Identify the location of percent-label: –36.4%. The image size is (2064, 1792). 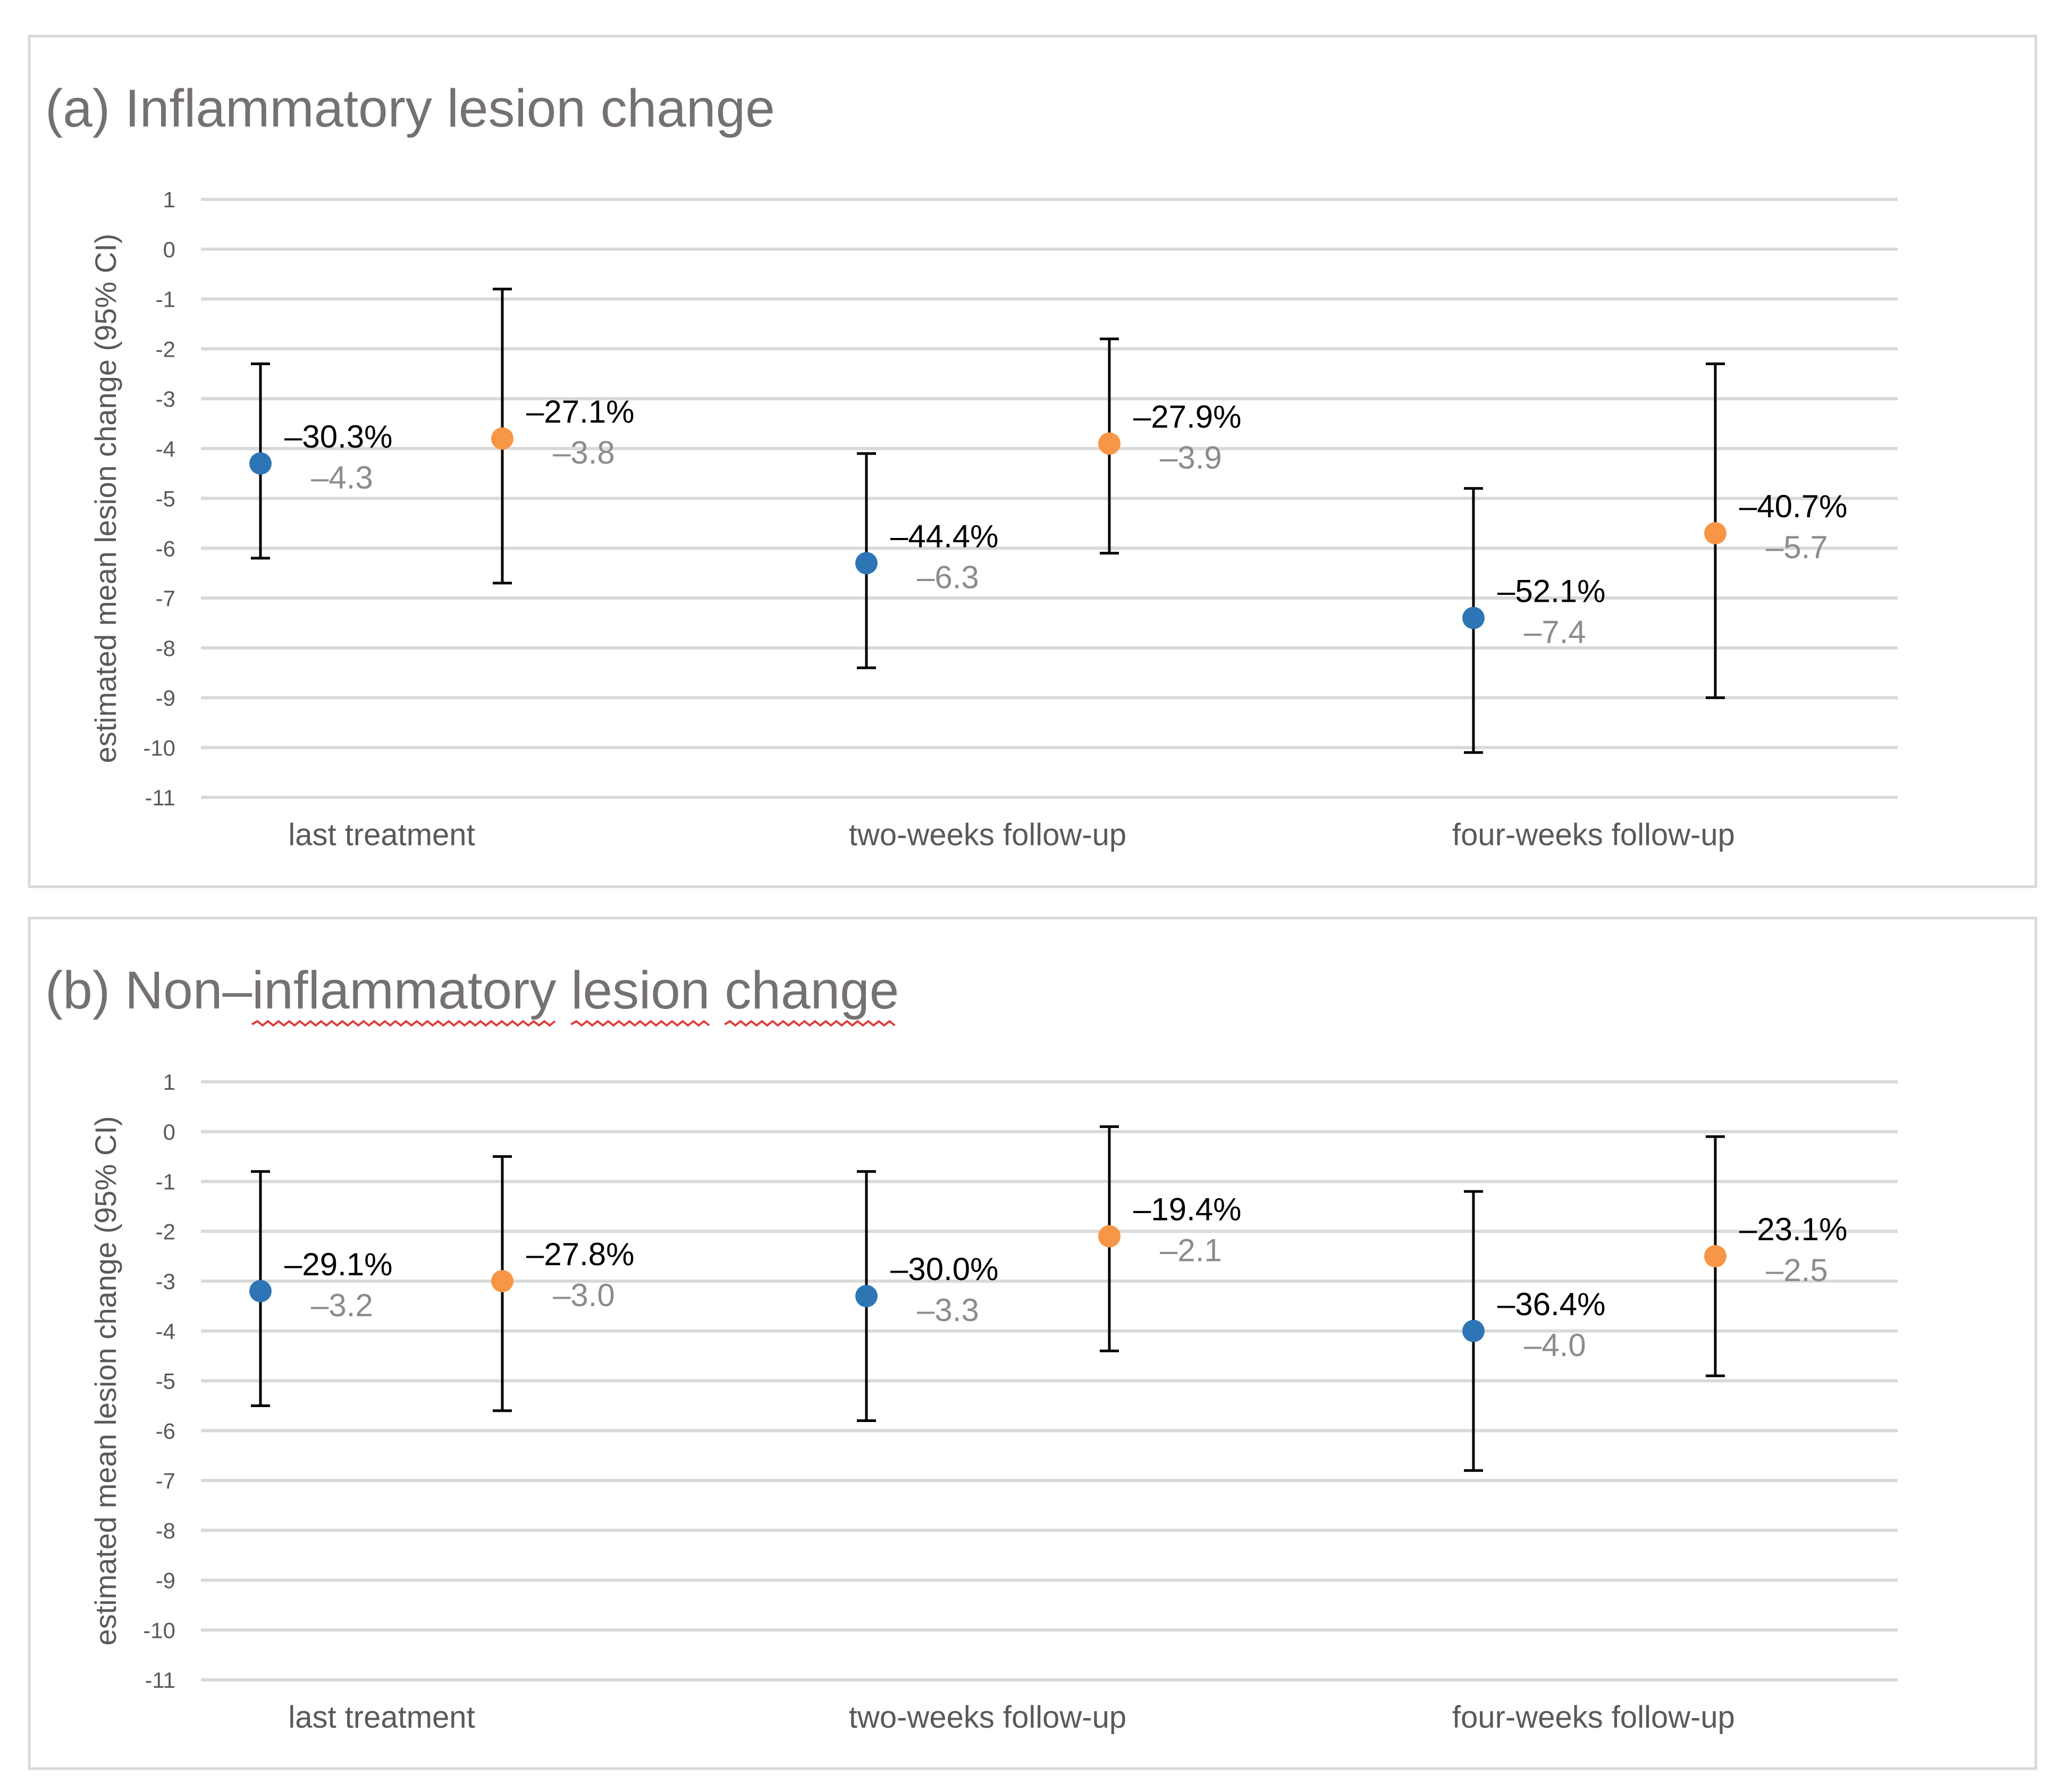
(1551, 1304).